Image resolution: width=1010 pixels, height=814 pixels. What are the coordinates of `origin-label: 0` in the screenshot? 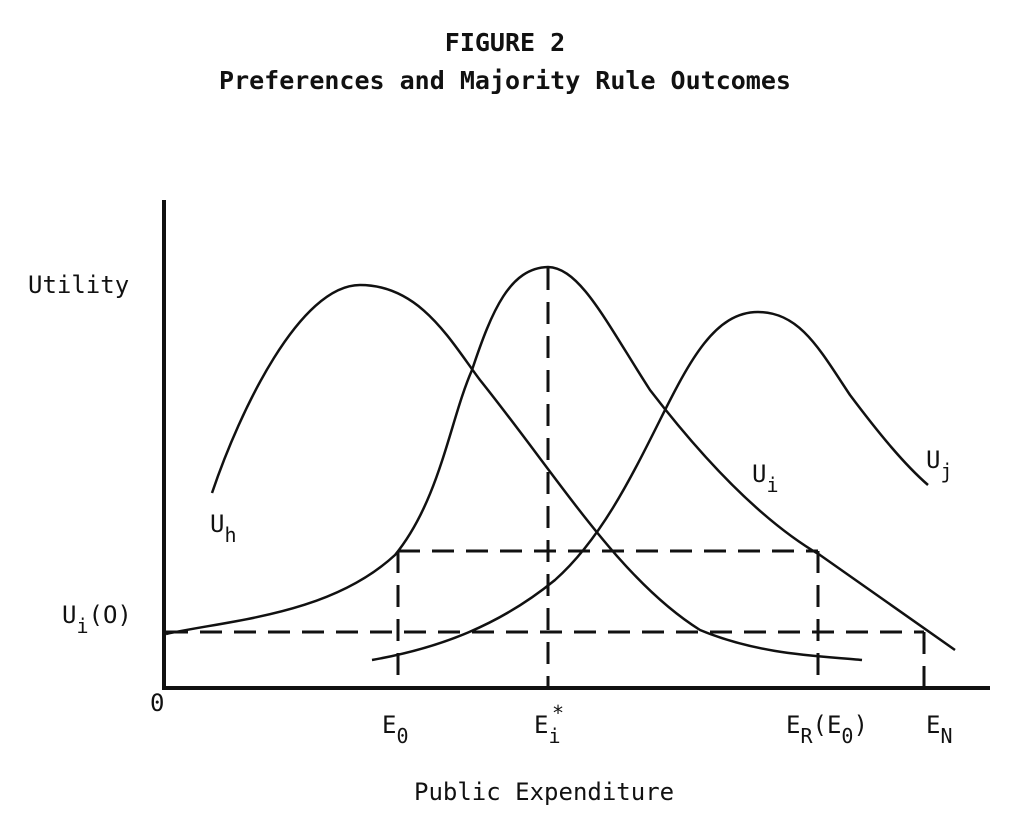 It's located at (157, 703).